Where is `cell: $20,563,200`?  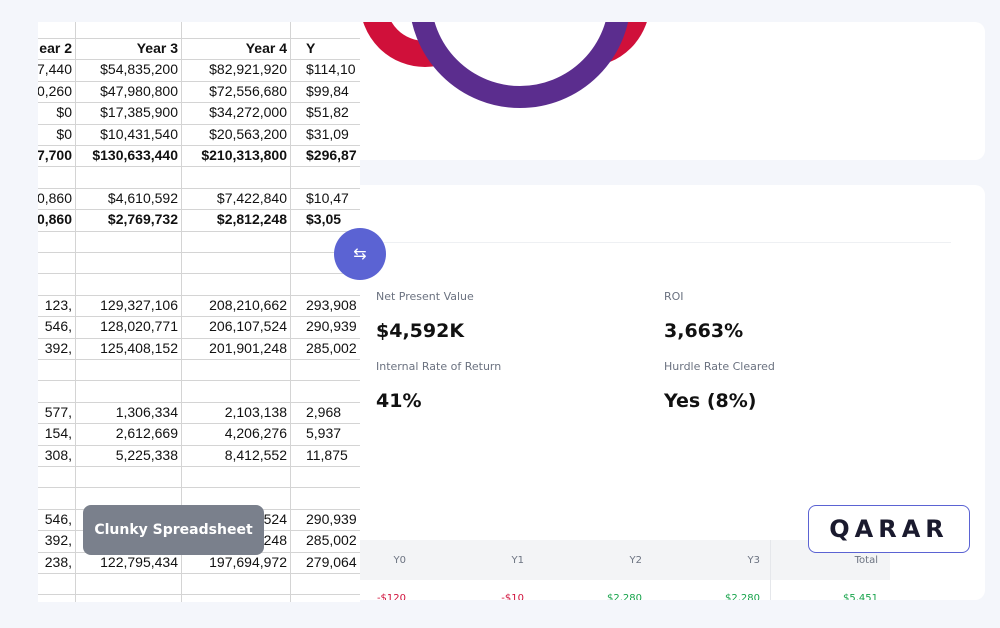
cell: $20,563,200 is located at coordinates (248, 133).